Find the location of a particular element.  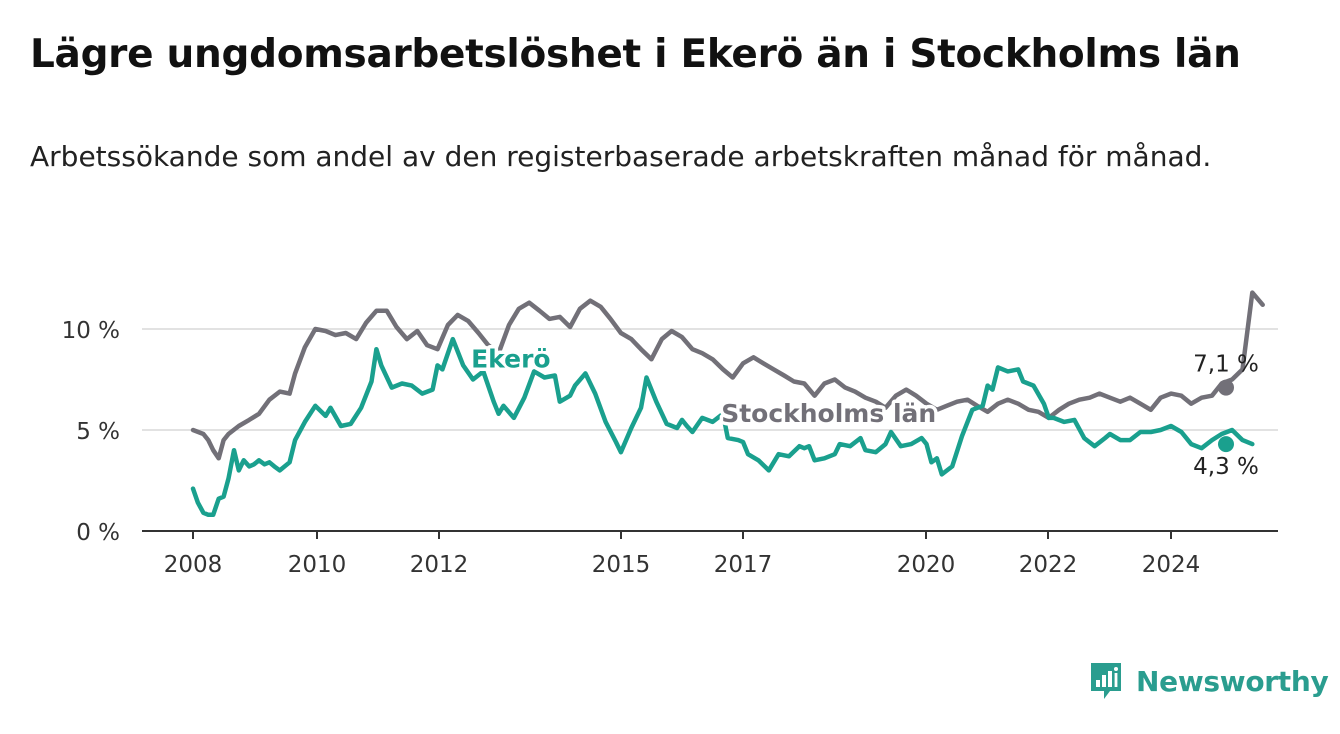

x-tick-label: 2010 is located at coordinates (317, 565).